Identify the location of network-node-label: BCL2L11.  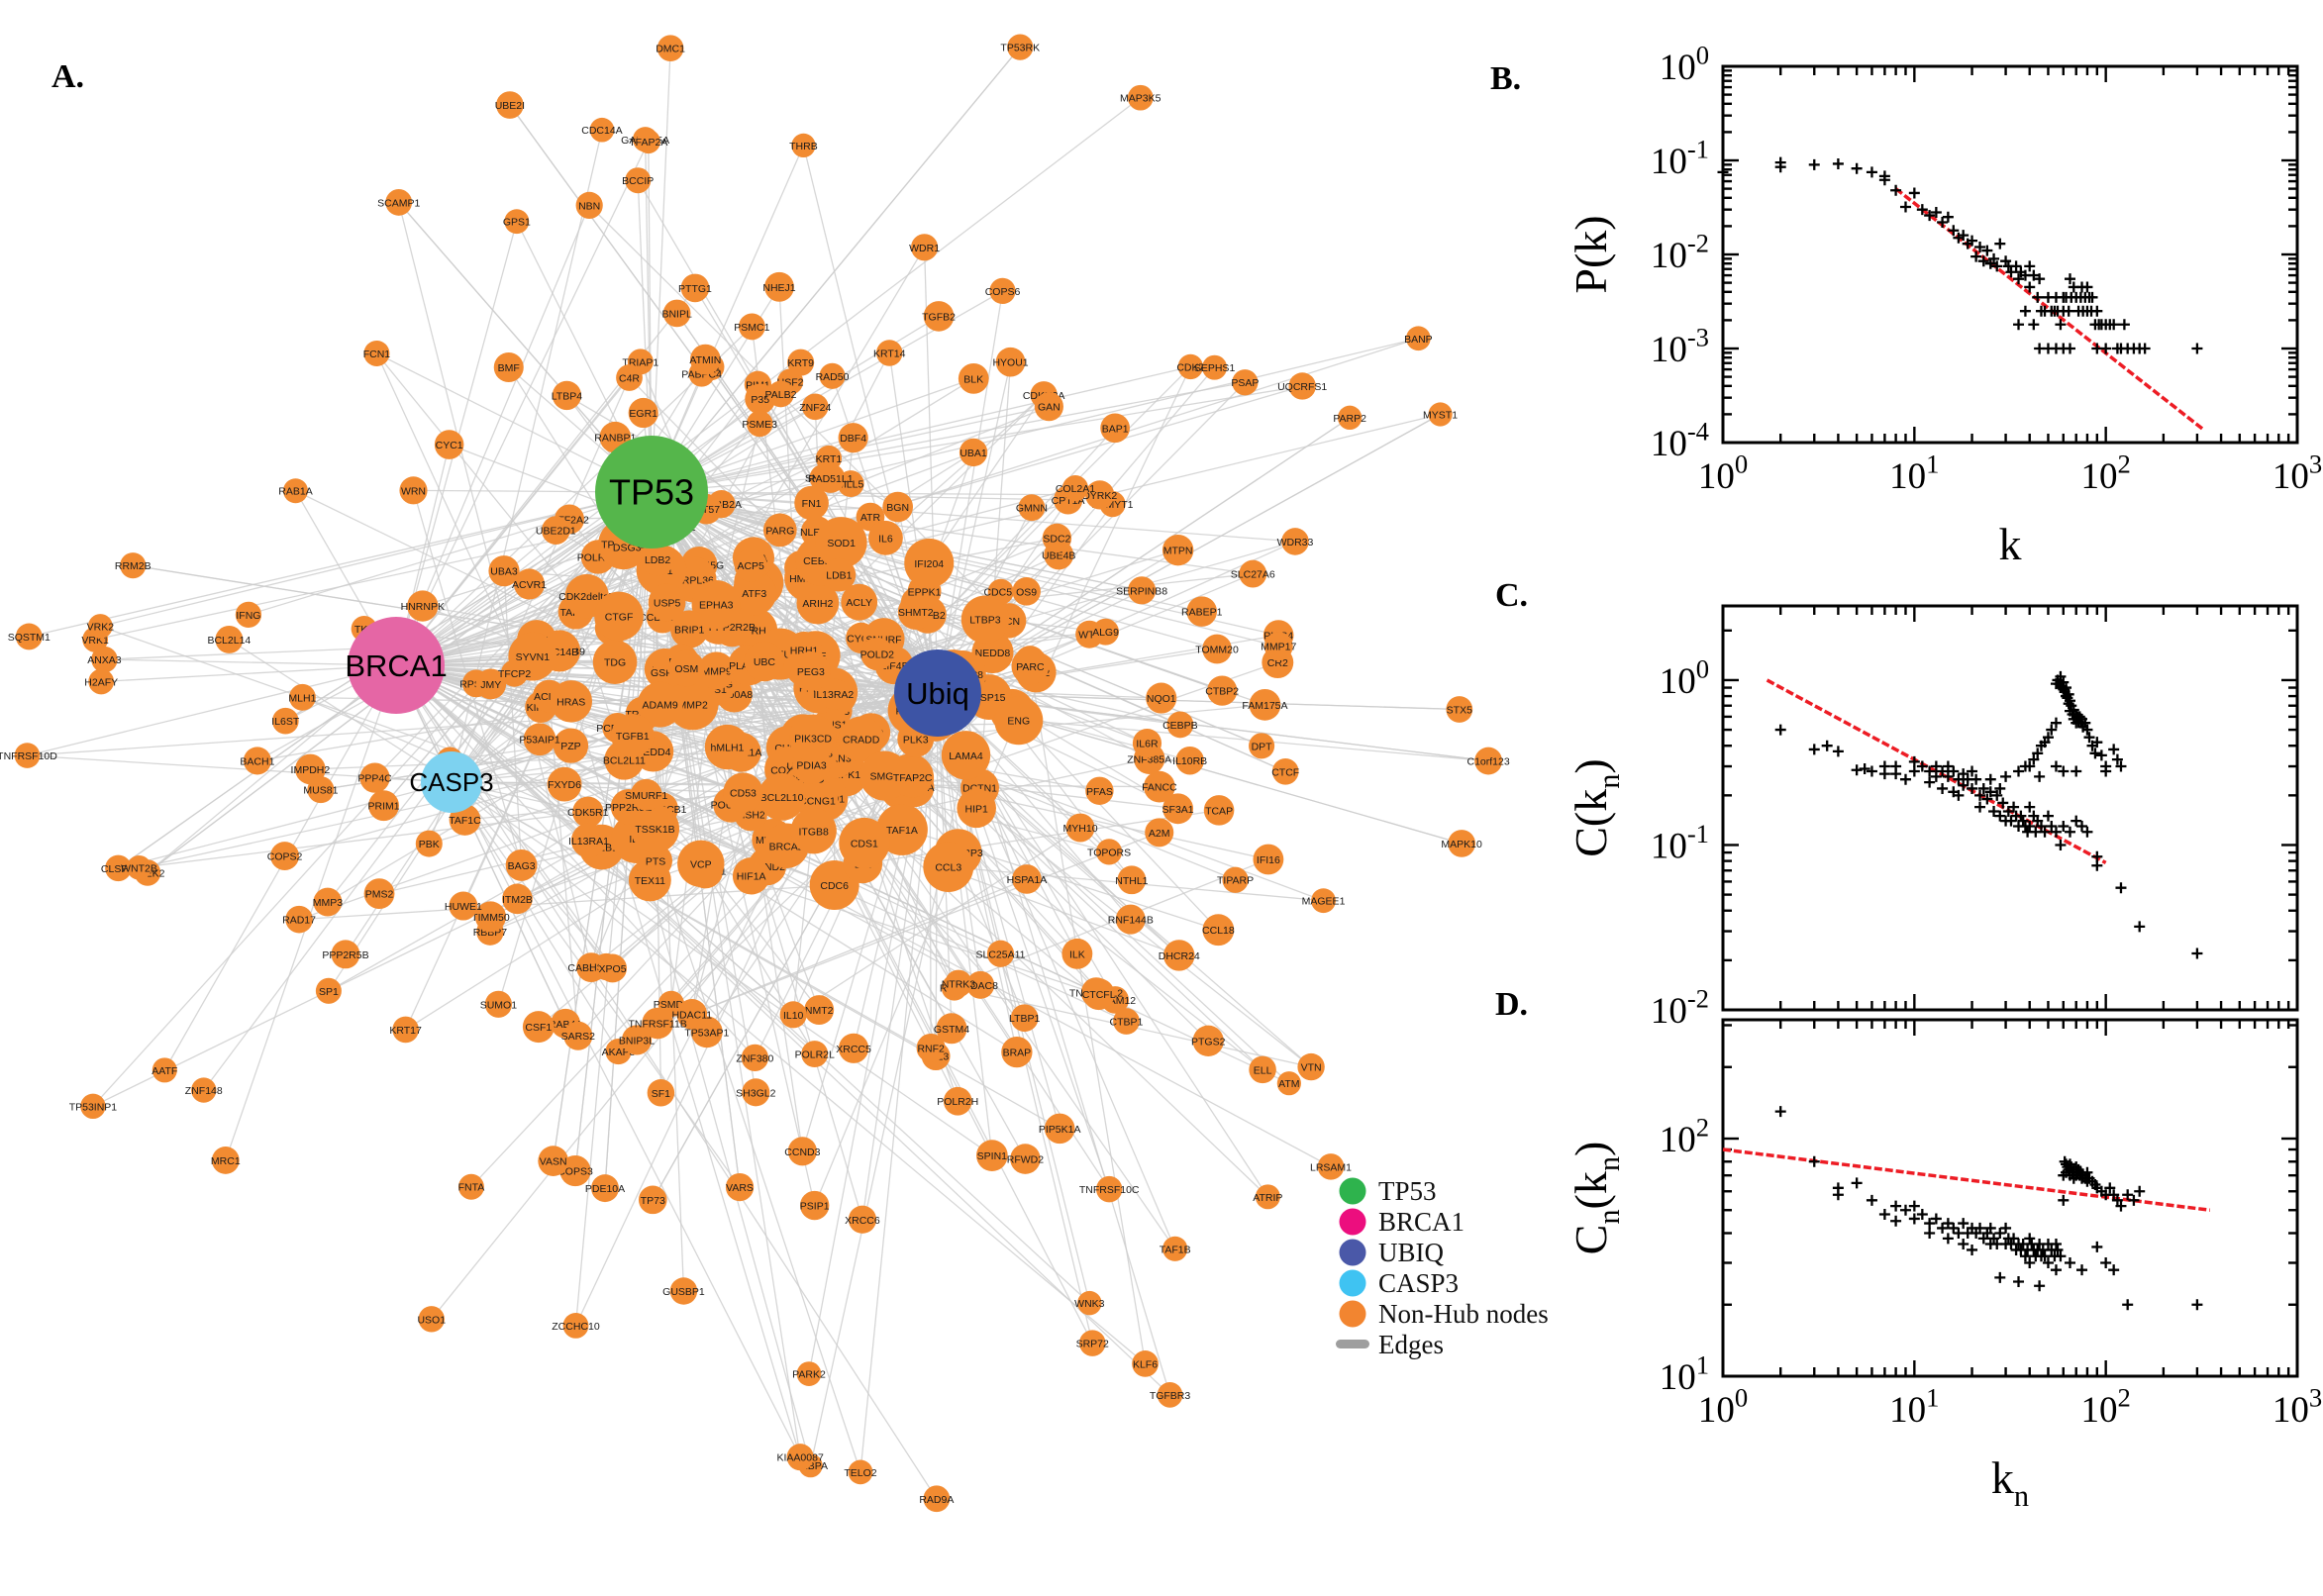
(624, 761).